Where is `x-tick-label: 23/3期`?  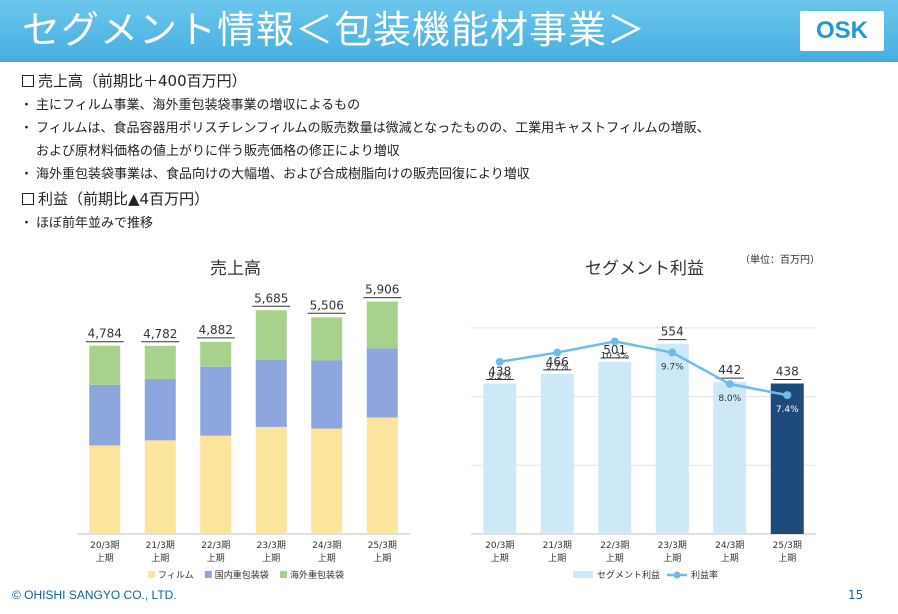
x-tick-label: 23/3期 is located at coordinates (271, 545).